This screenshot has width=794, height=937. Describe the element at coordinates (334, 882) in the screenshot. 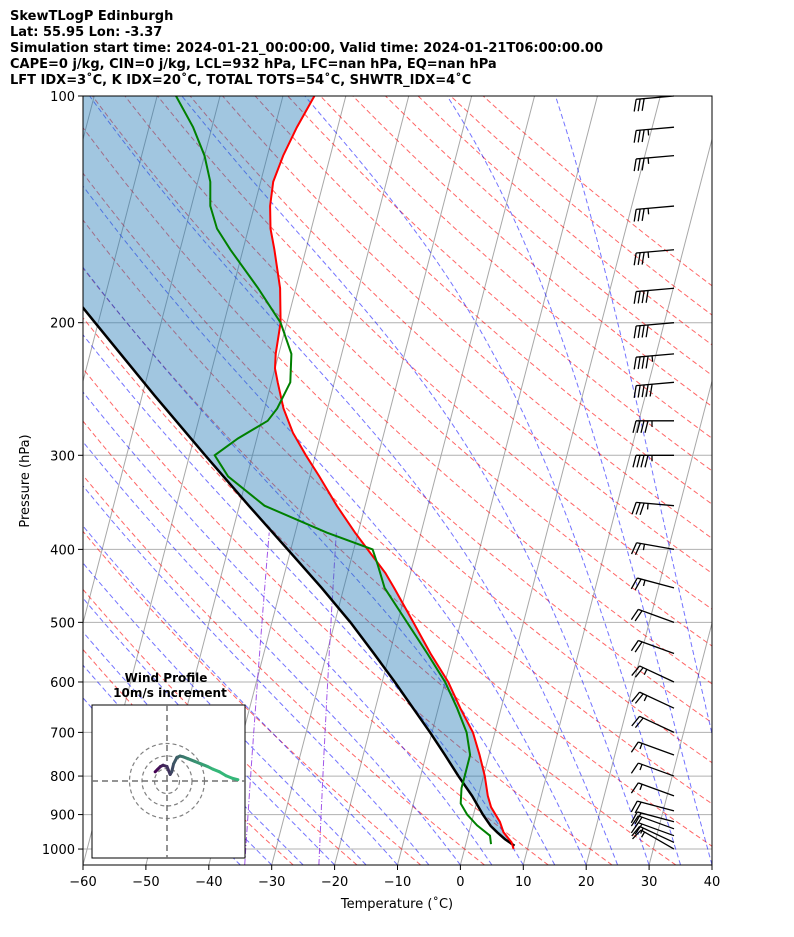

I see `x-tick-label: −20` at that location.